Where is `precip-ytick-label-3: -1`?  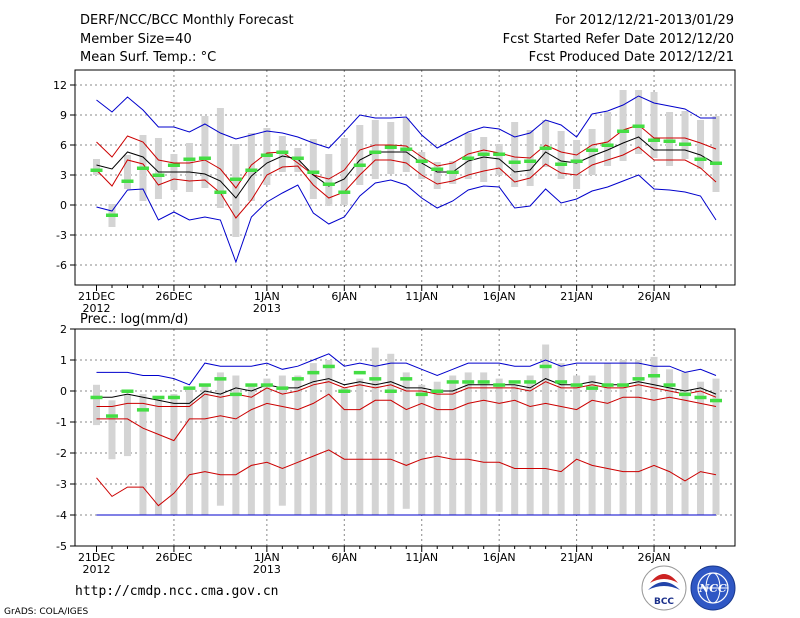 precip-ytick-label-3: -1 is located at coordinates (61, 422).